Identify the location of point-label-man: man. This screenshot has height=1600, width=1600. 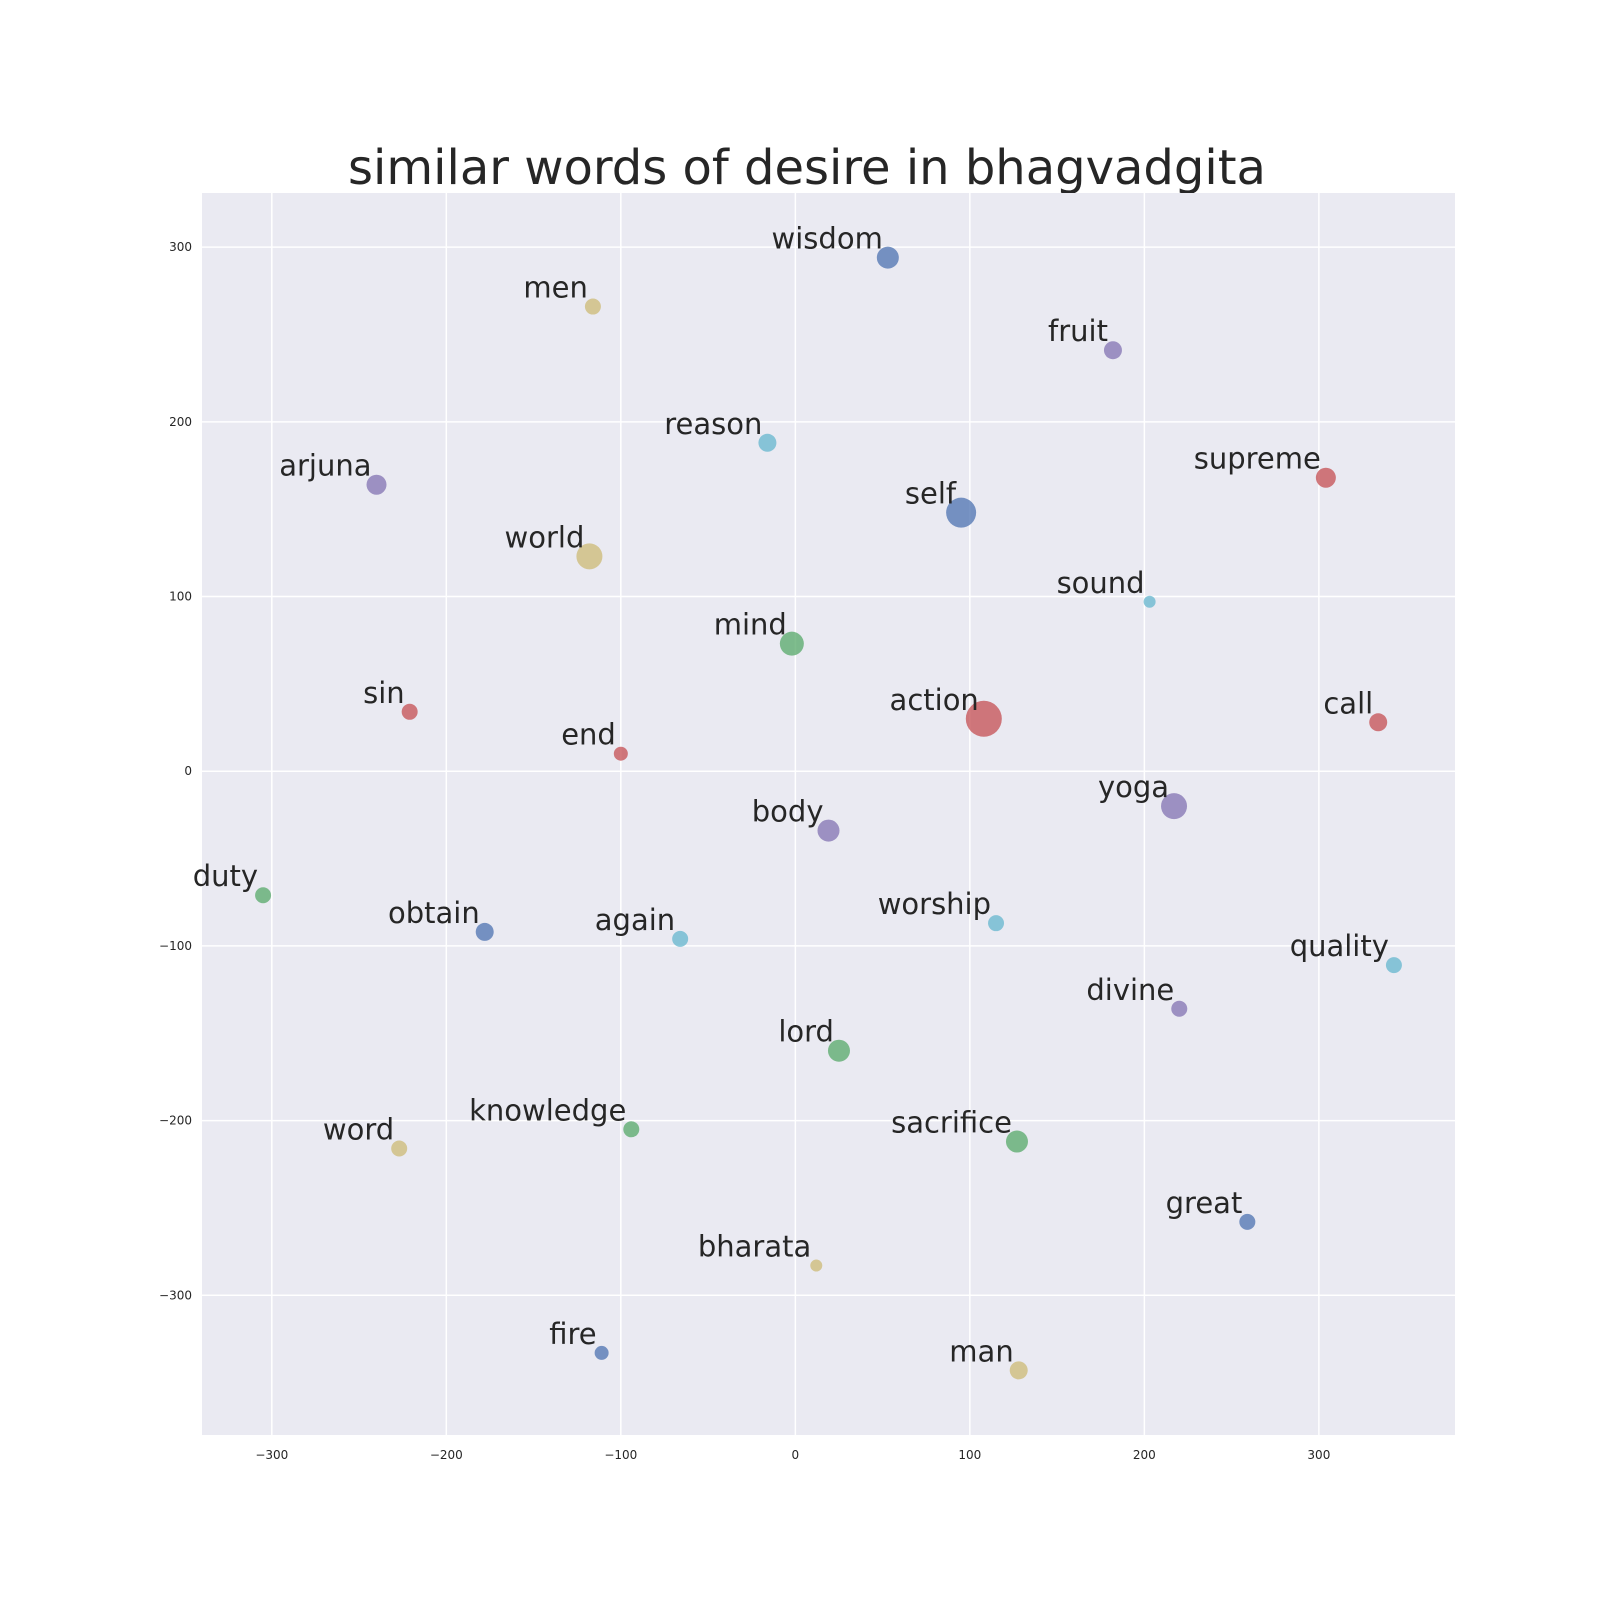
(981, 1351).